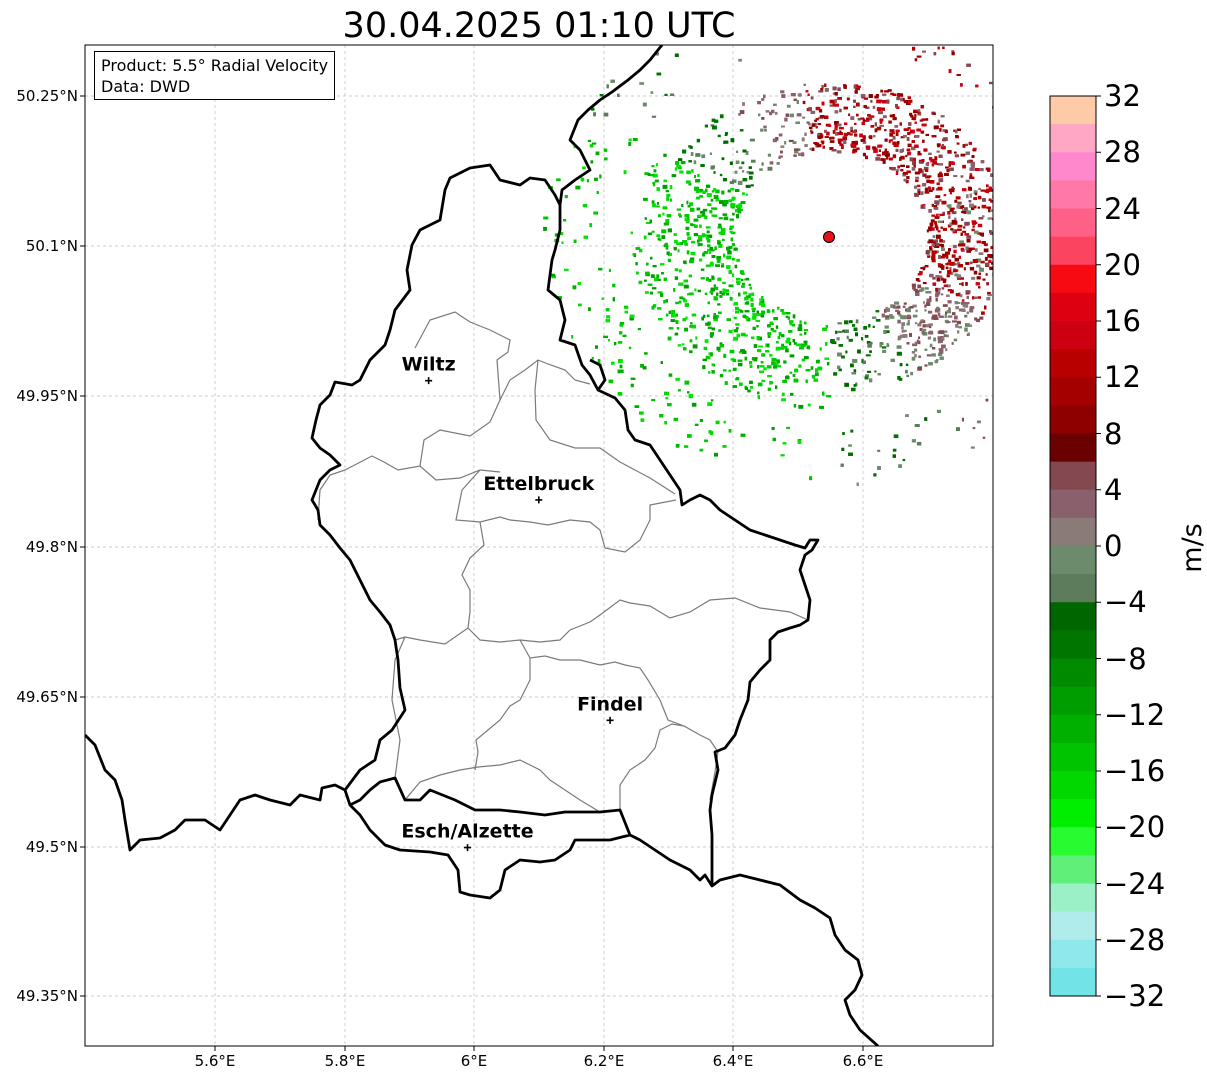 This screenshot has height=1081, width=1207. Describe the element at coordinates (47, 96) in the screenshot. I see `lat-tick-label: 50.25°N` at that location.